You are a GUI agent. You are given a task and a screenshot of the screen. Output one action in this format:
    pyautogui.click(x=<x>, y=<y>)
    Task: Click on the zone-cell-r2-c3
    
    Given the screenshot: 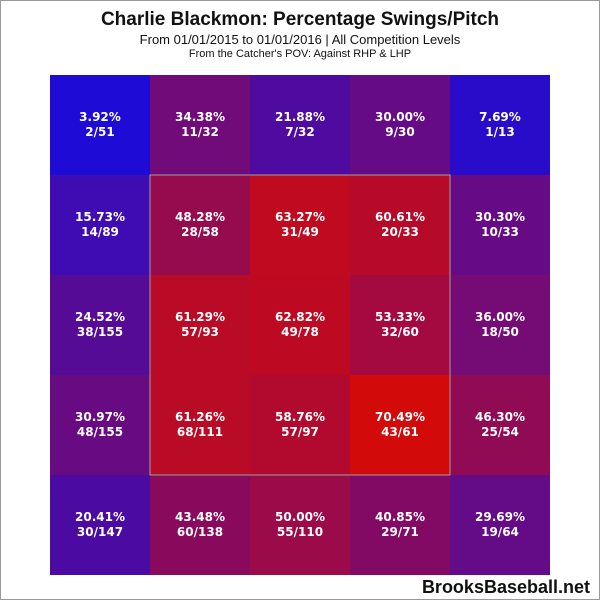 What is the action you would take?
    pyautogui.click(x=400, y=325)
    